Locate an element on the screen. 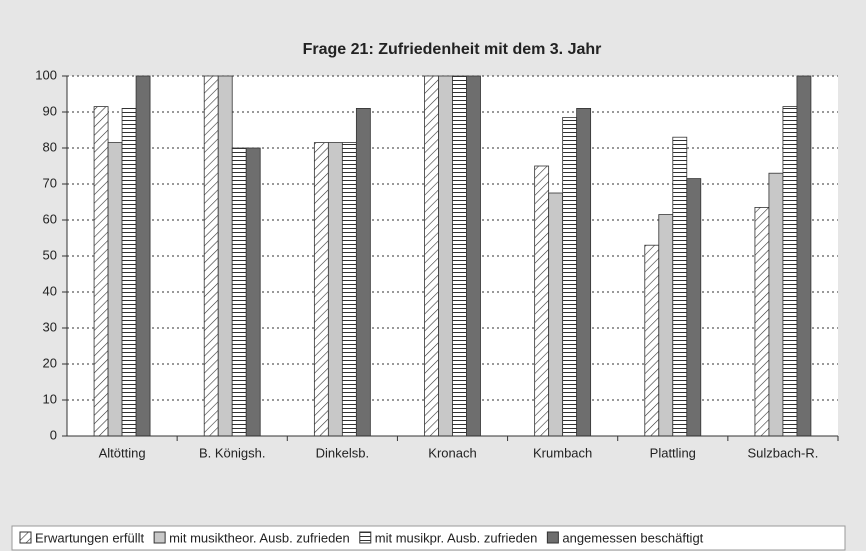 Image resolution: width=866 pixels, height=551 pixels. y-tick-label: 0 is located at coordinates (53, 434).